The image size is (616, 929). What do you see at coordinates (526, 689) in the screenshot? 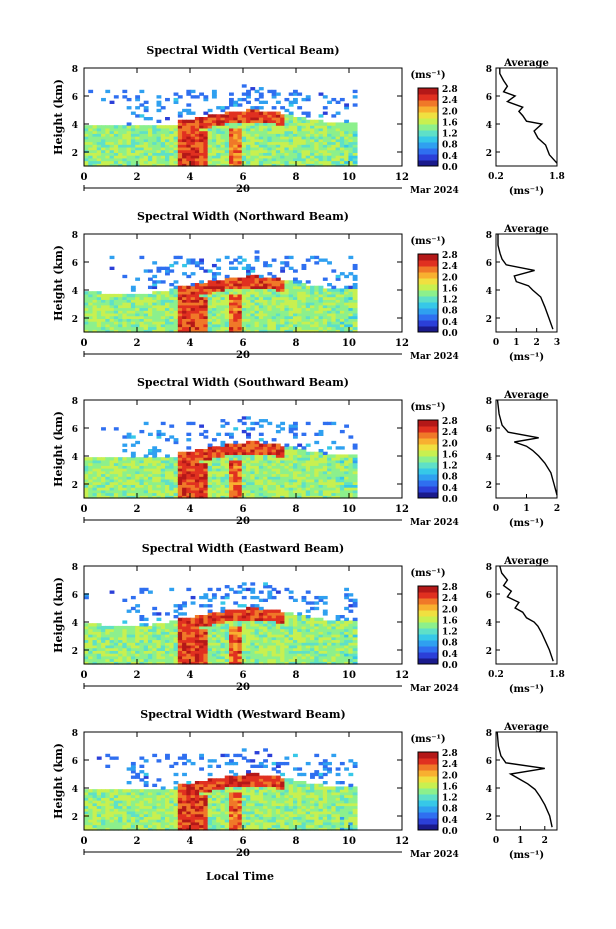
I see `average-unit: (ms⁻¹)` at bounding box center [526, 689].